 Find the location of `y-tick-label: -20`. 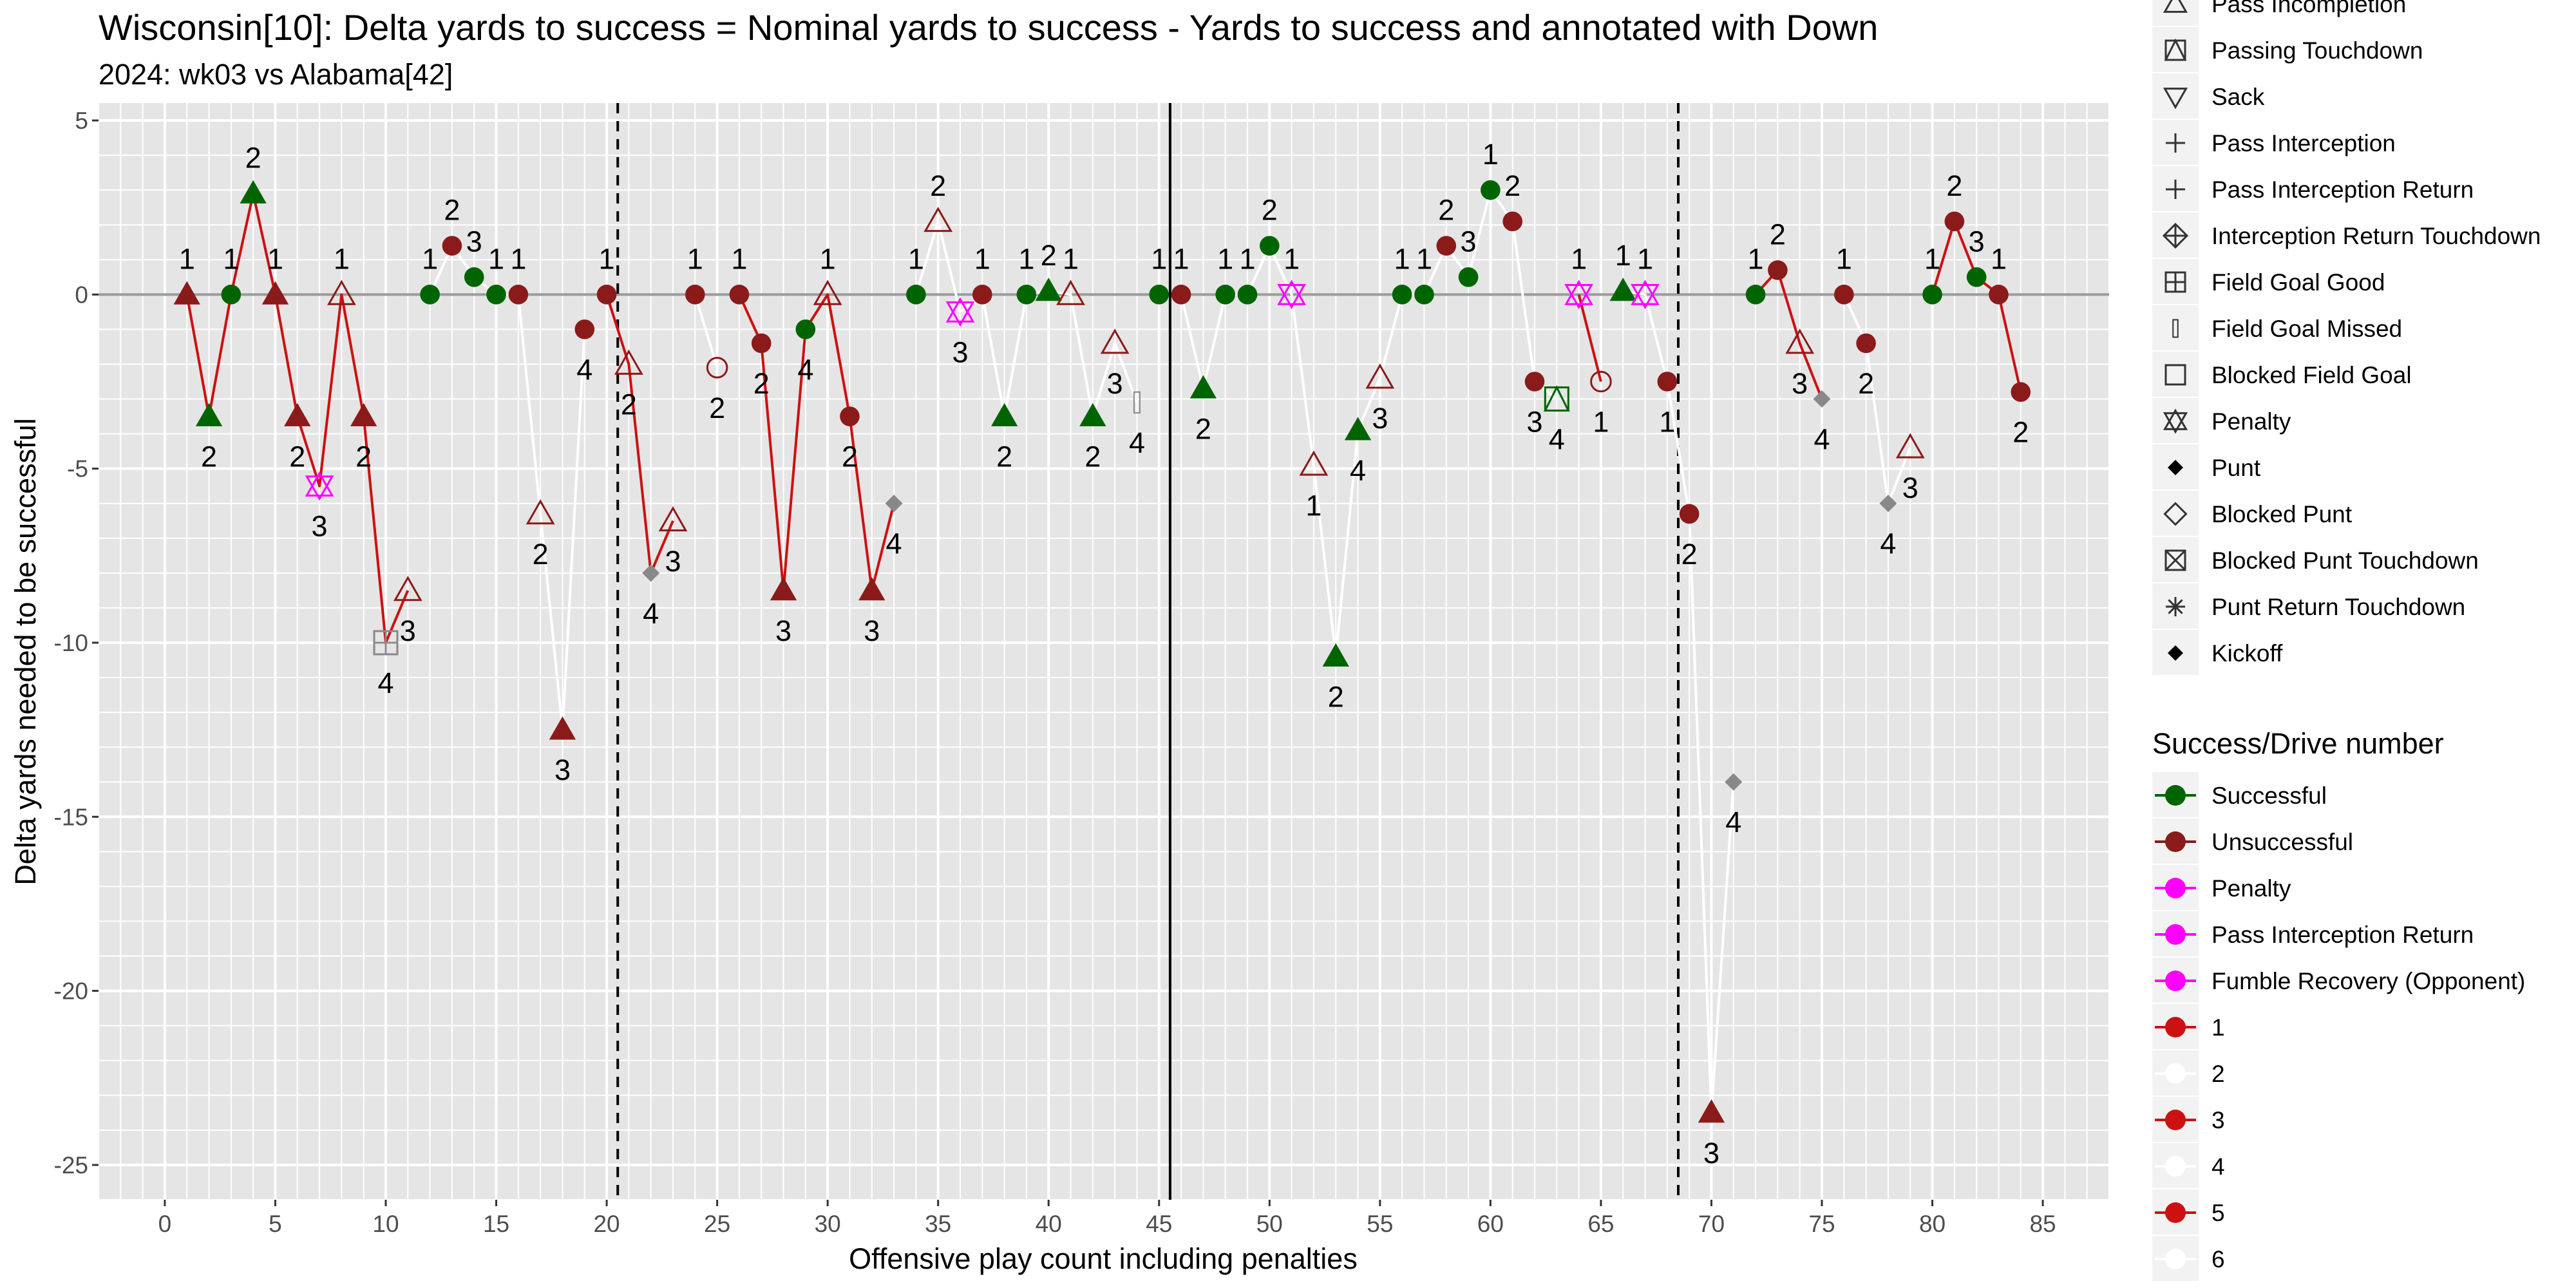

y-tick-label: -20 is located at coordinates (71, 991).